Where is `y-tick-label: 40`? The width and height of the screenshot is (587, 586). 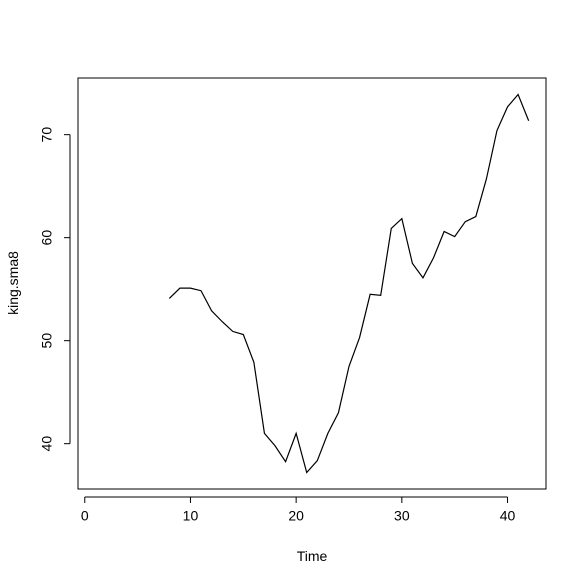 y-tick-label: 40 is located at coordinates (47, 444).